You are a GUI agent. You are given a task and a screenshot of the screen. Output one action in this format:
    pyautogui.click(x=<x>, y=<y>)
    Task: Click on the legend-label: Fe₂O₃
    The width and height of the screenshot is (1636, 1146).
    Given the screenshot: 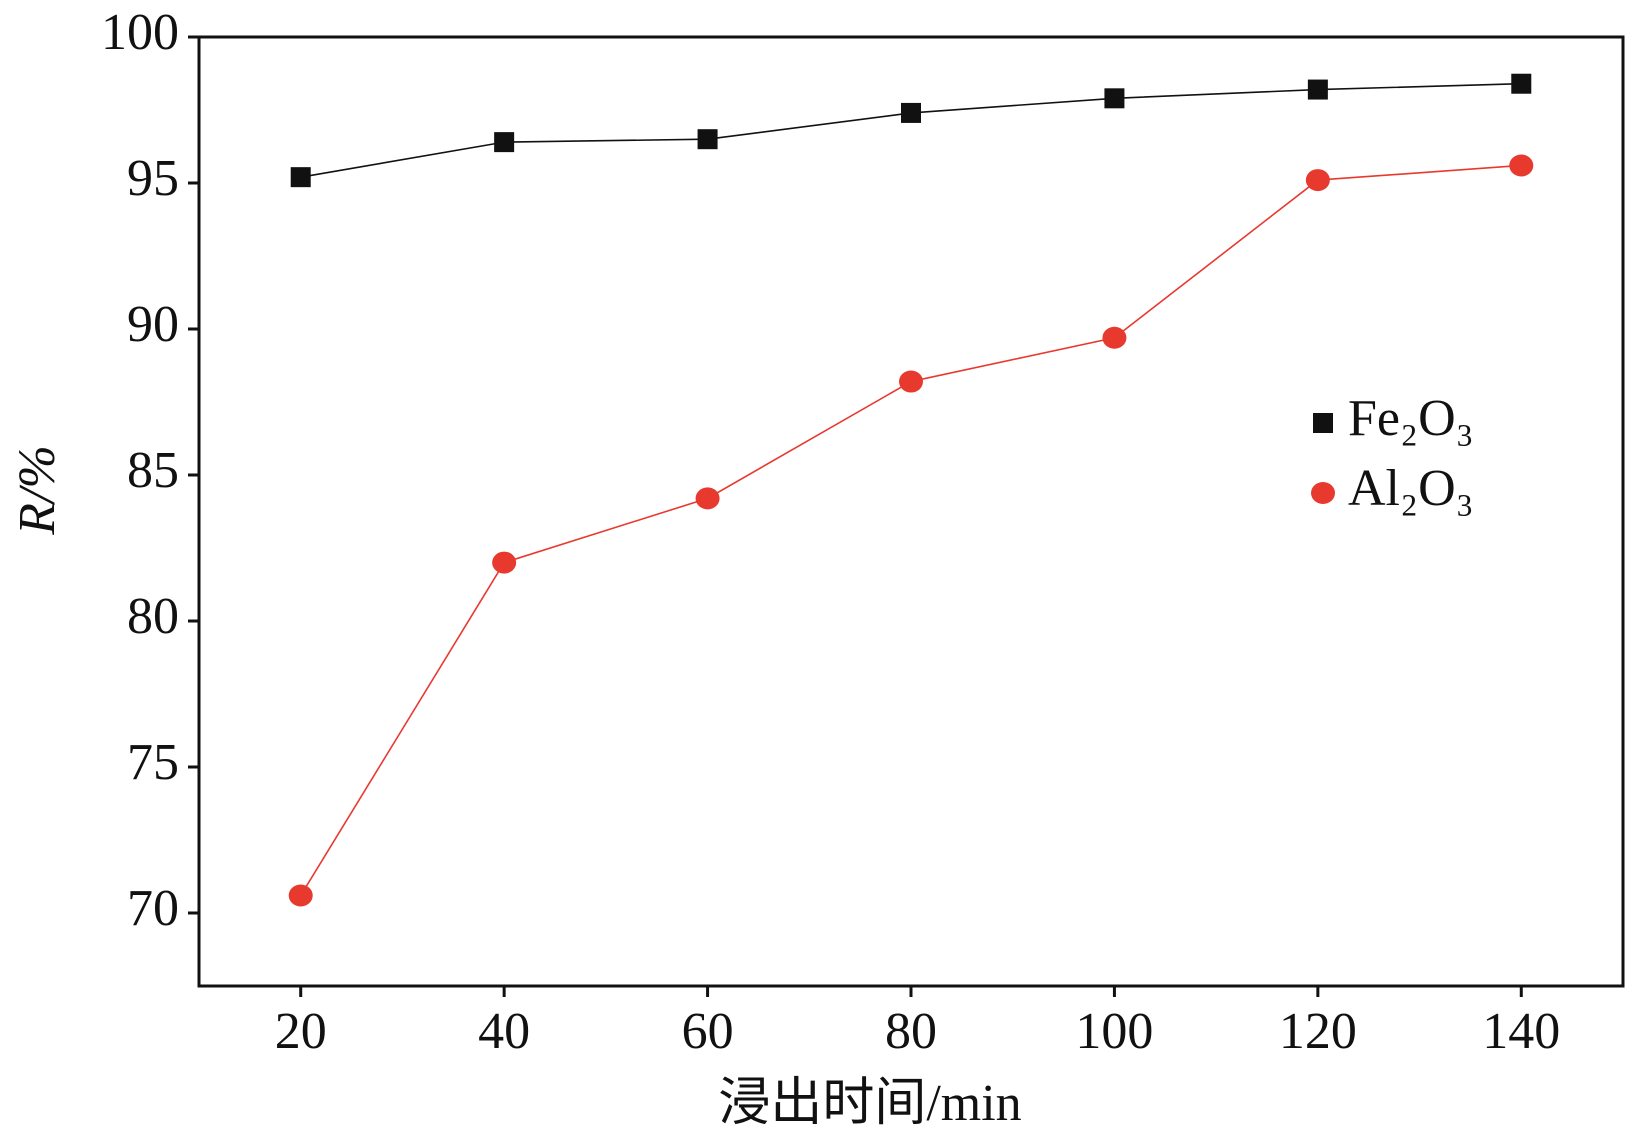 What is the action you would take?
    pyautogui.click(x=1411, y=418)
    